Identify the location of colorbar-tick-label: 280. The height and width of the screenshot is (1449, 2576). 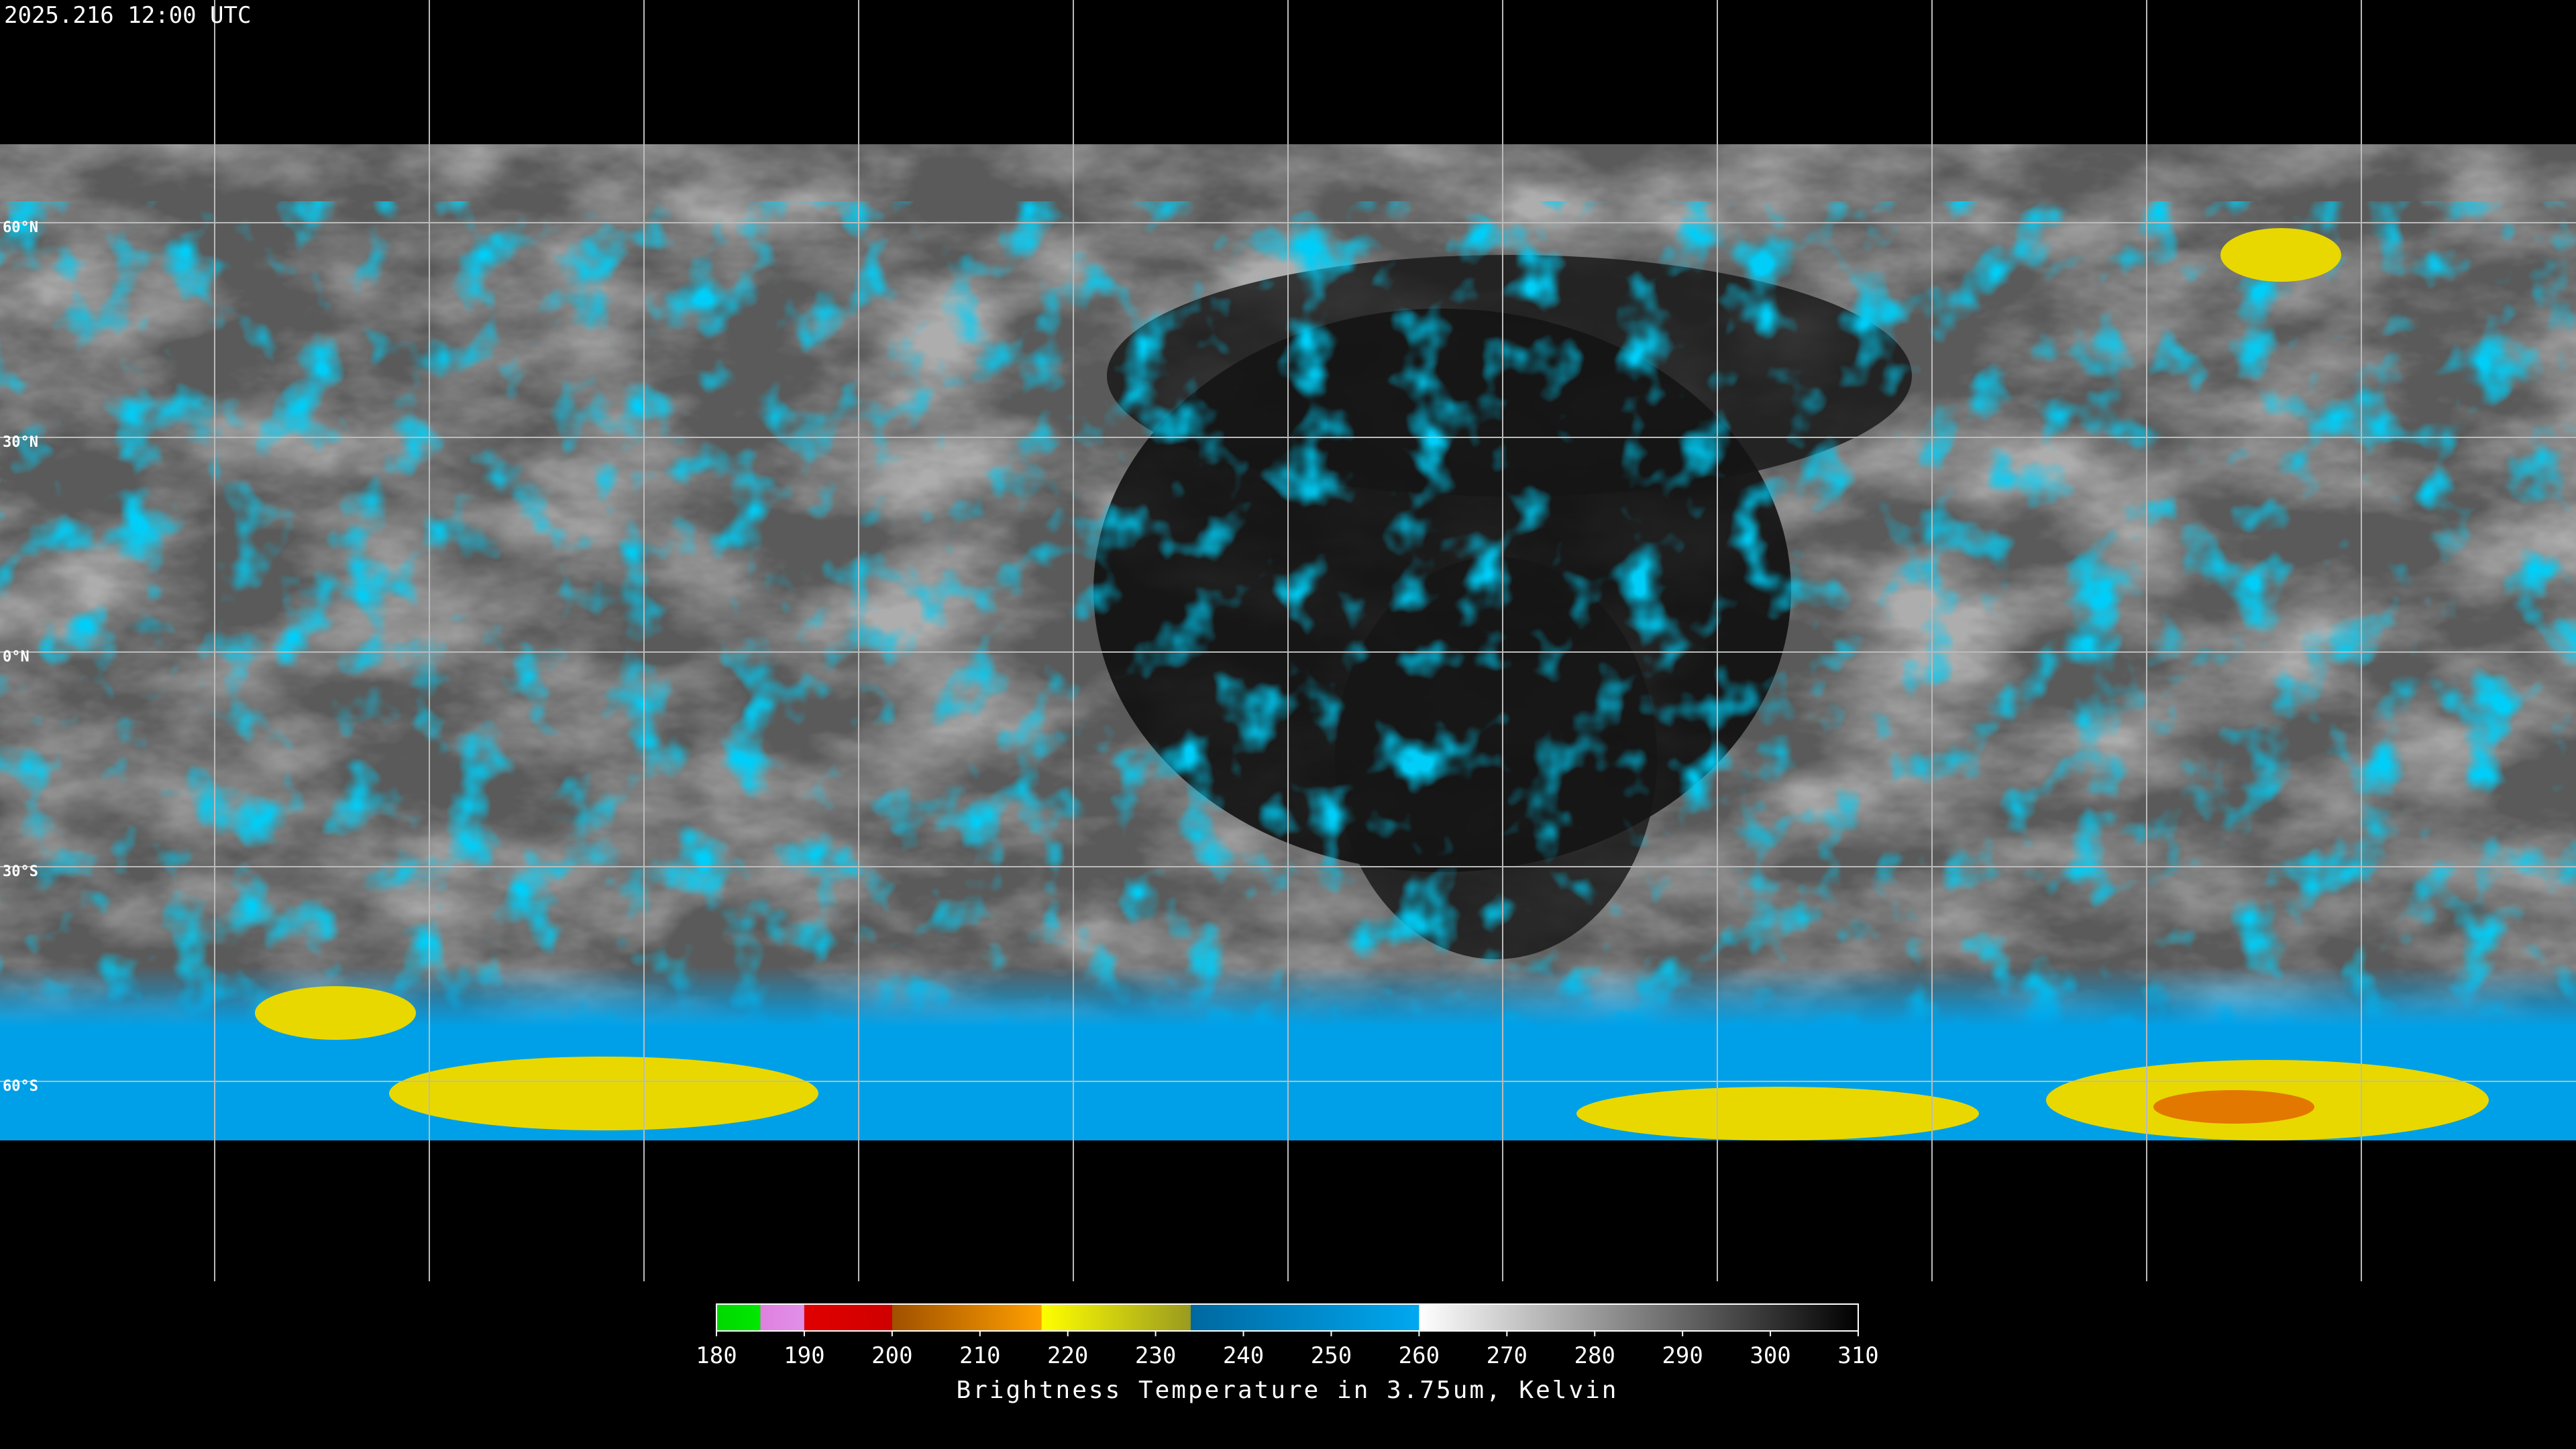
(1594, 1355).